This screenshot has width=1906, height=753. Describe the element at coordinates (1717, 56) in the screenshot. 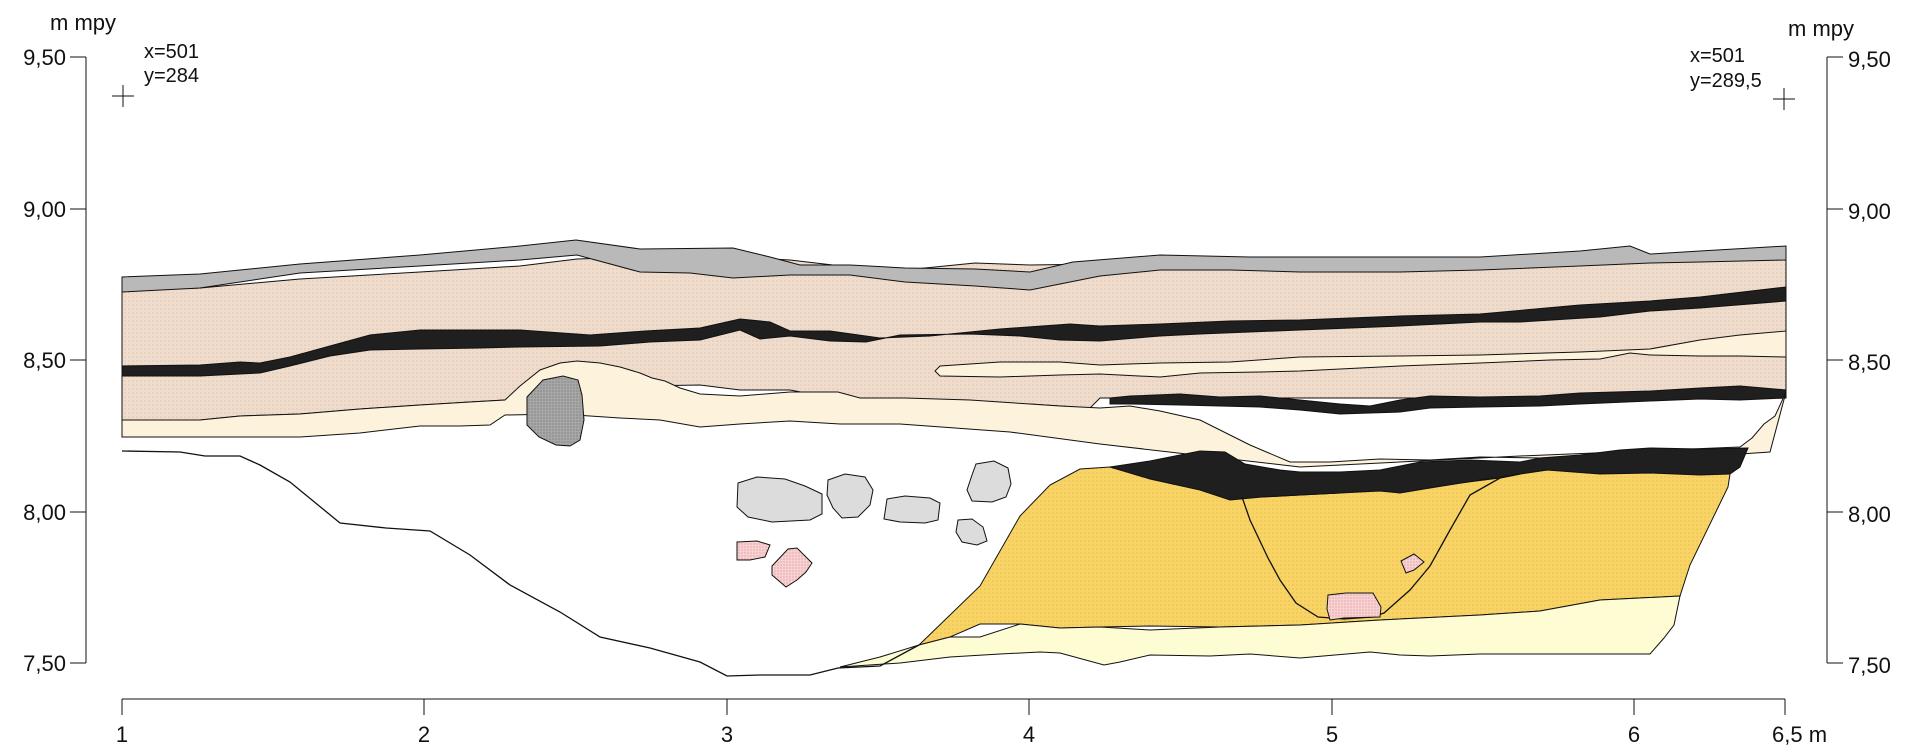

I see `right-point-x: x=501` at that location.